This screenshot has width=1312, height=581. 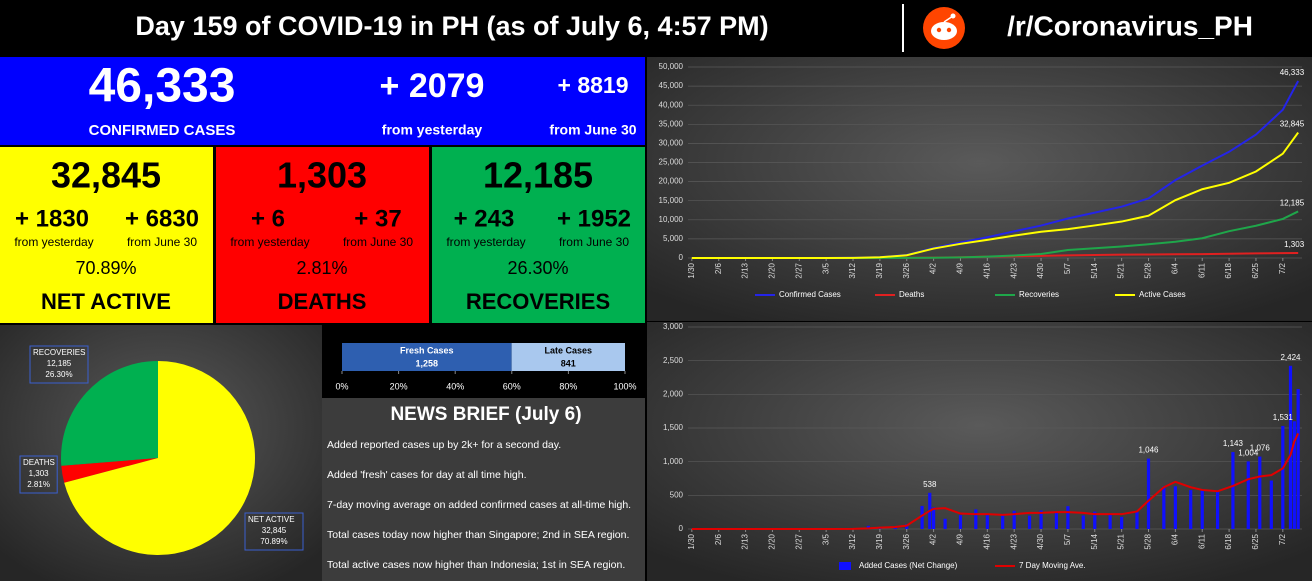 I want to click on y-tick-label: 500, so click(x=677, y=494).